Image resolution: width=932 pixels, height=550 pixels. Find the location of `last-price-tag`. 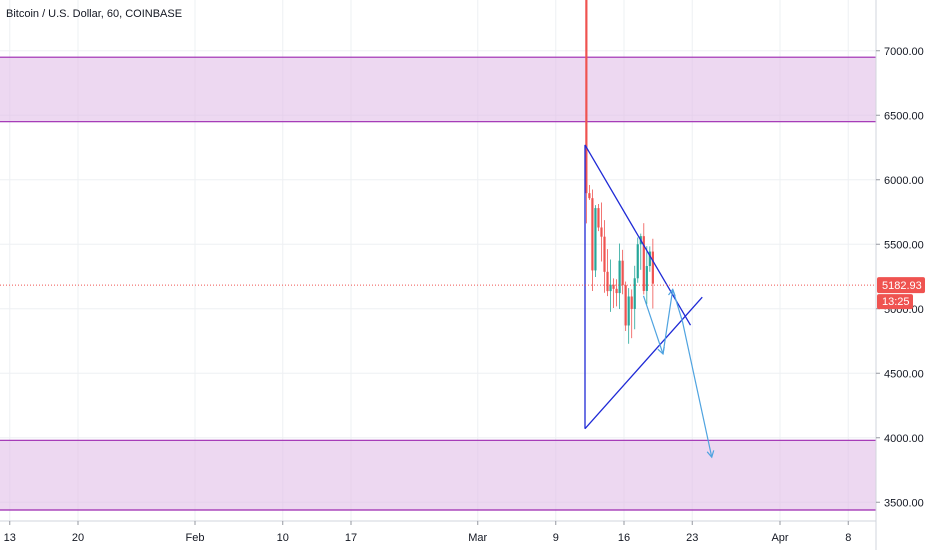

last-price-tag is located at coordinates (901, 285).